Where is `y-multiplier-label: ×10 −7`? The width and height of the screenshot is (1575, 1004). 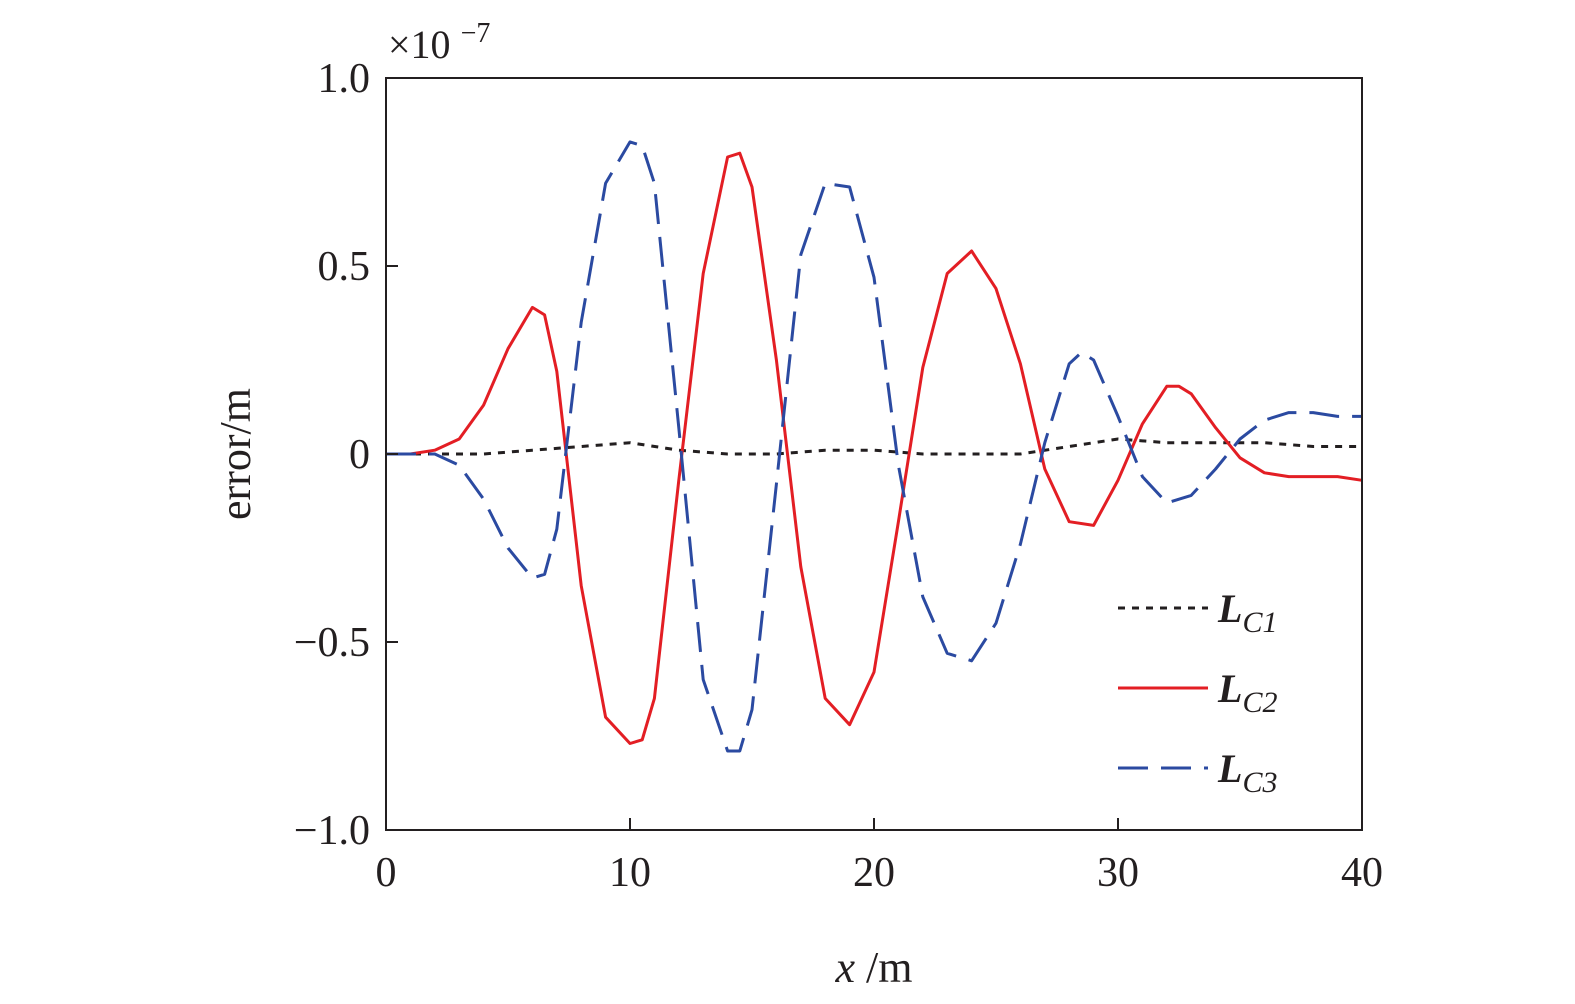
y-multiplier-label: ×10 −7 is located at coordinates (439, 42).